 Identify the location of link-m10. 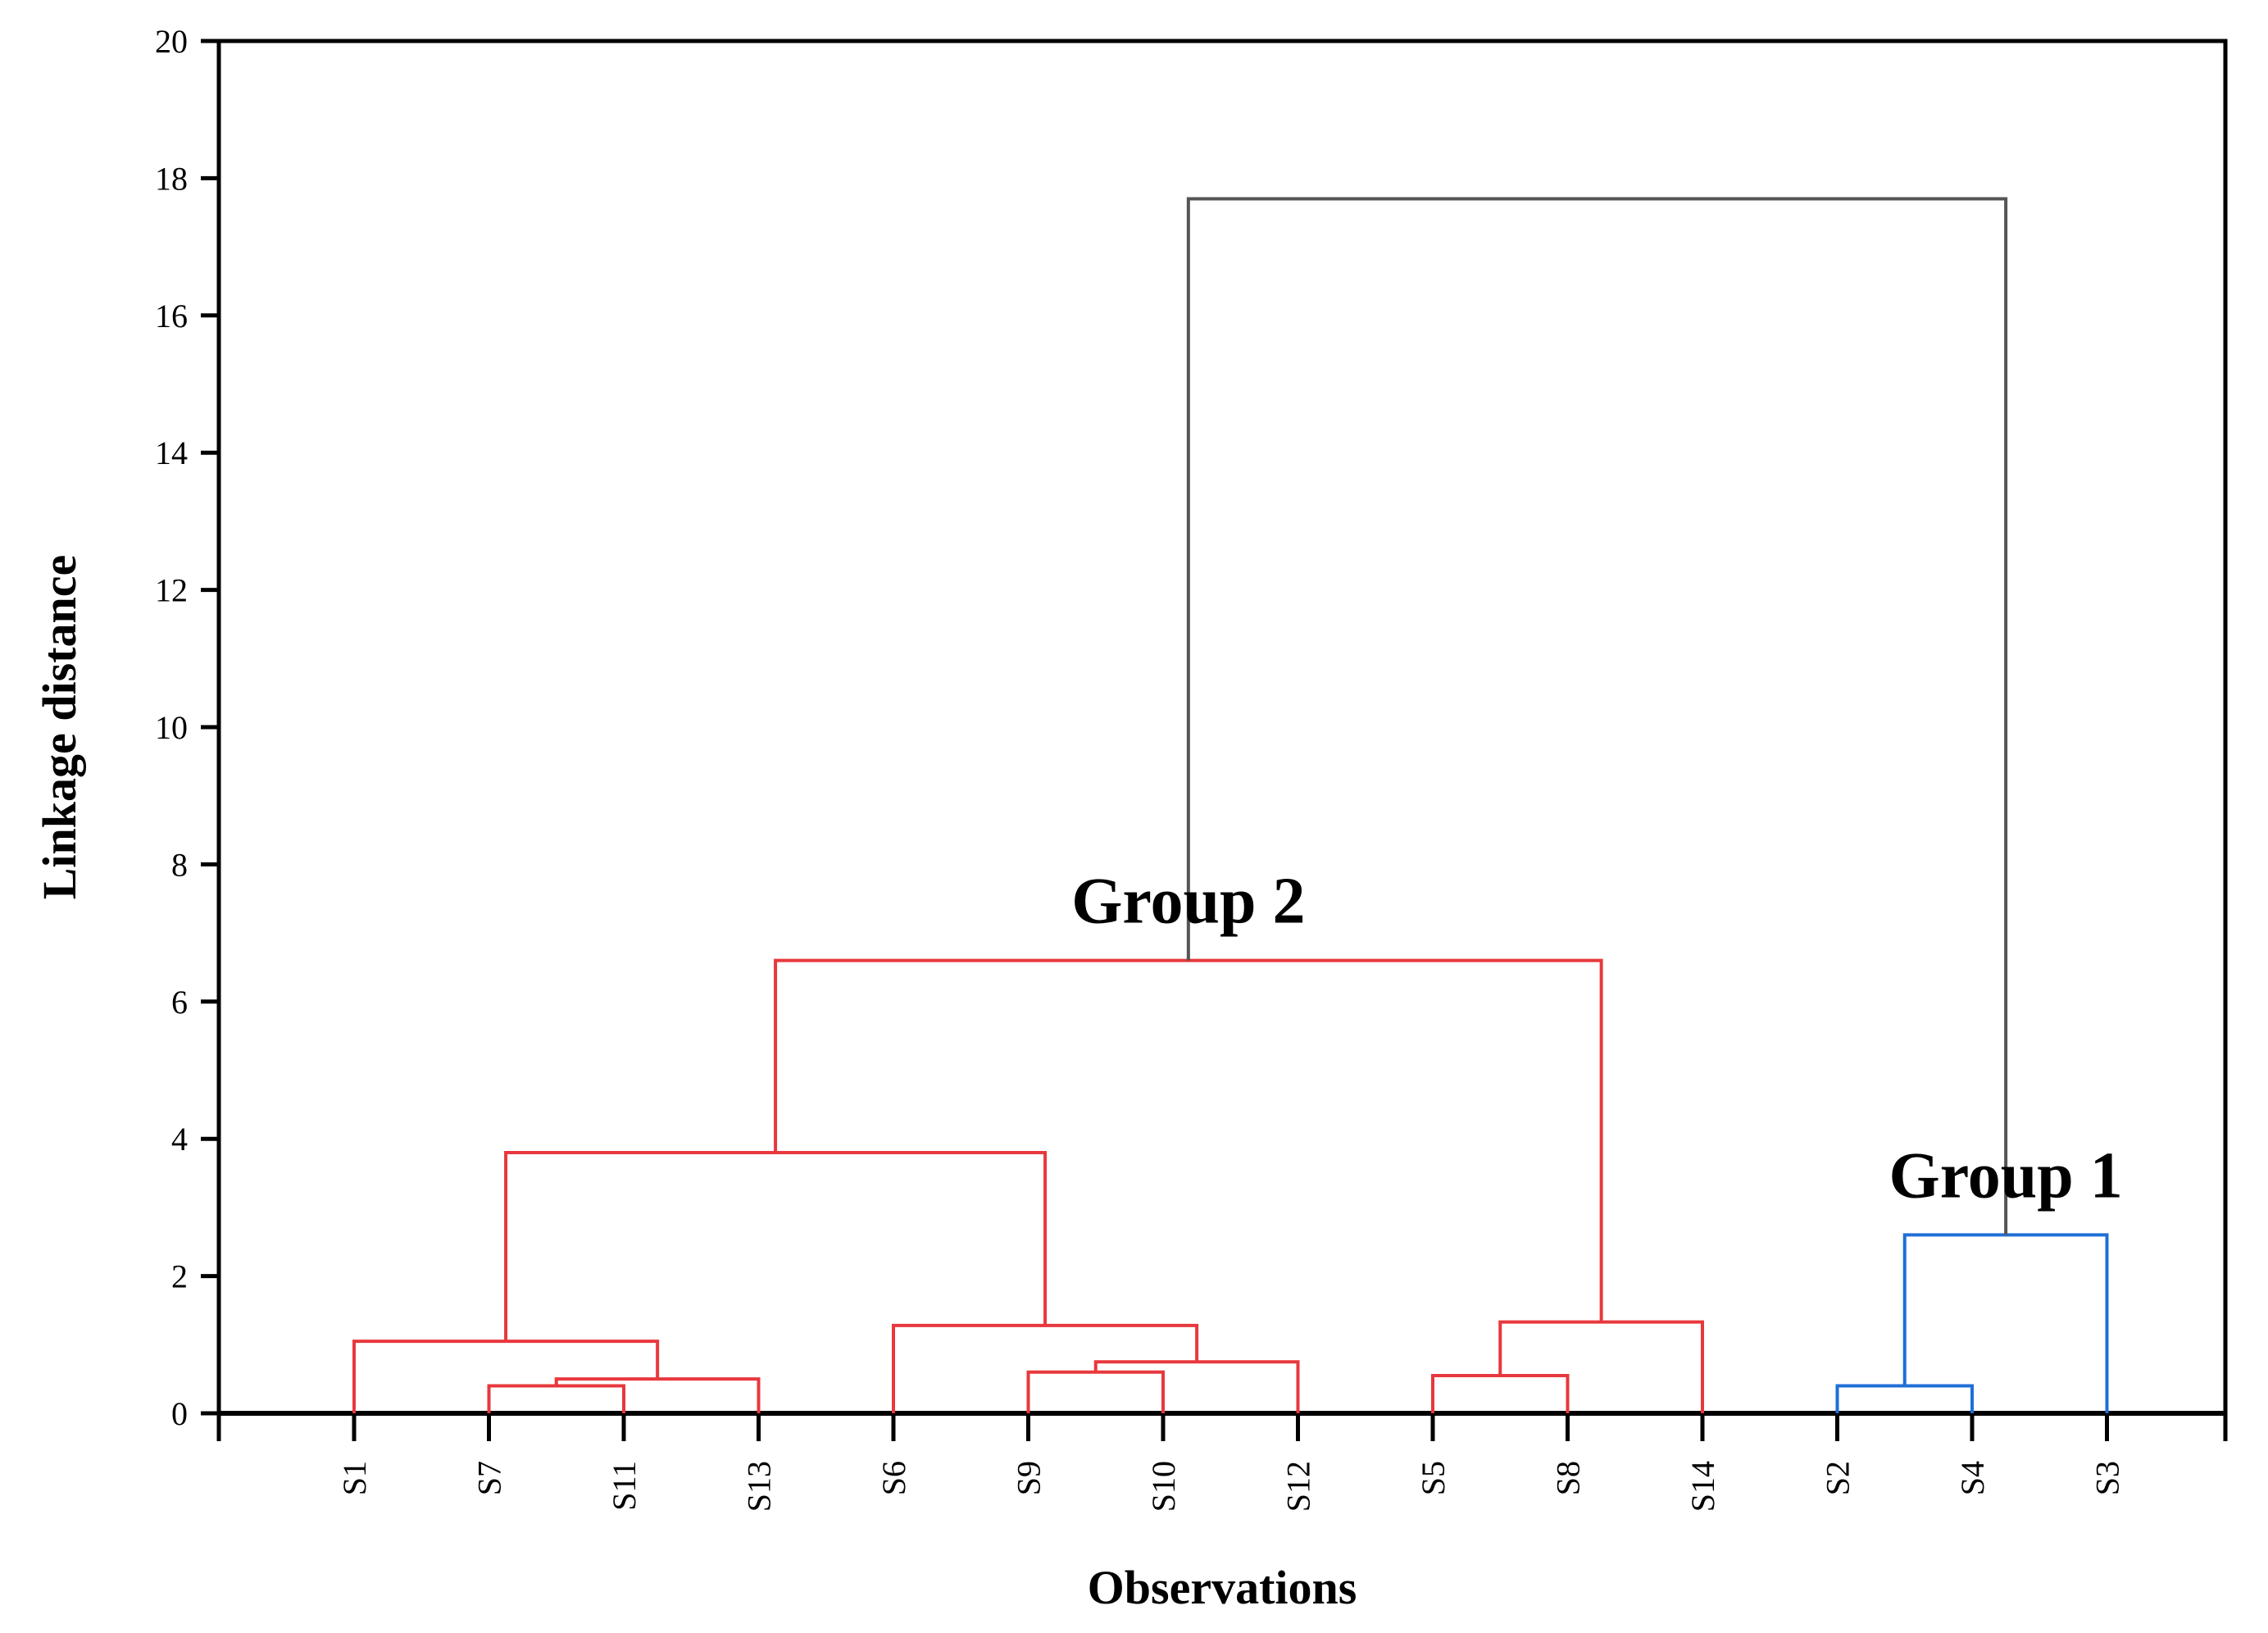
(1188, 1140).